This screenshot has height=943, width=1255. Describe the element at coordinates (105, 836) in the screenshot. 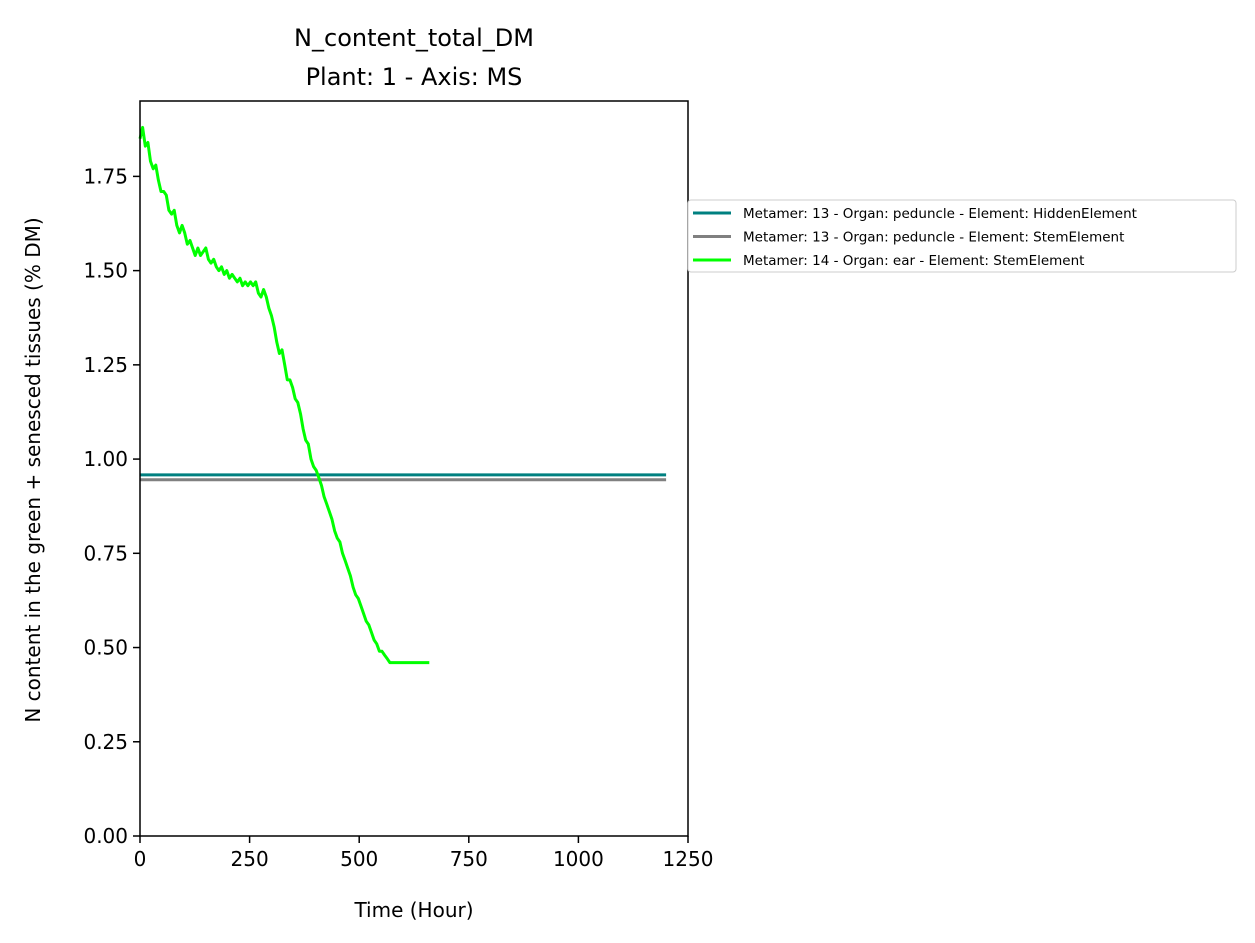

I see `y-tick-label: 0.00` at that location.